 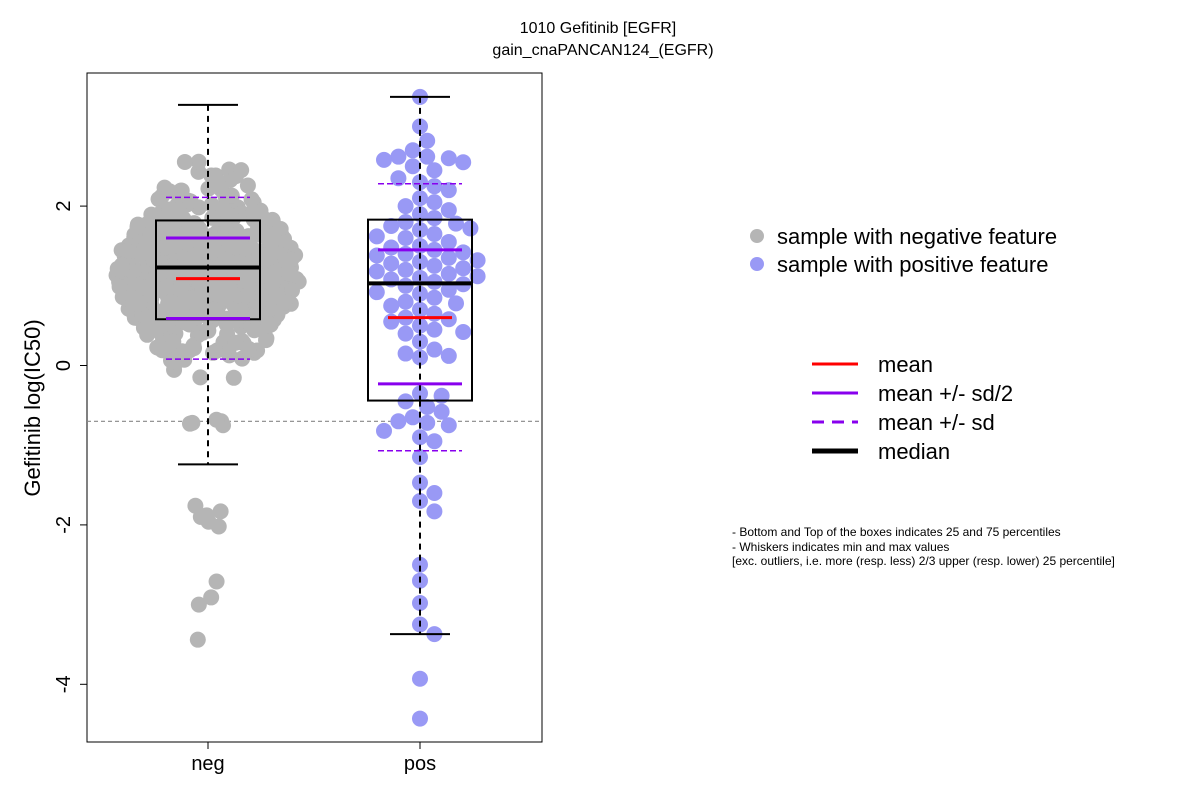 What do you see at coordinates (602, 50) in the screenshot?
I see `chart-title-line2: gain_cnaPANCAN124_(EGFR)` at bounding box center [602, 50].